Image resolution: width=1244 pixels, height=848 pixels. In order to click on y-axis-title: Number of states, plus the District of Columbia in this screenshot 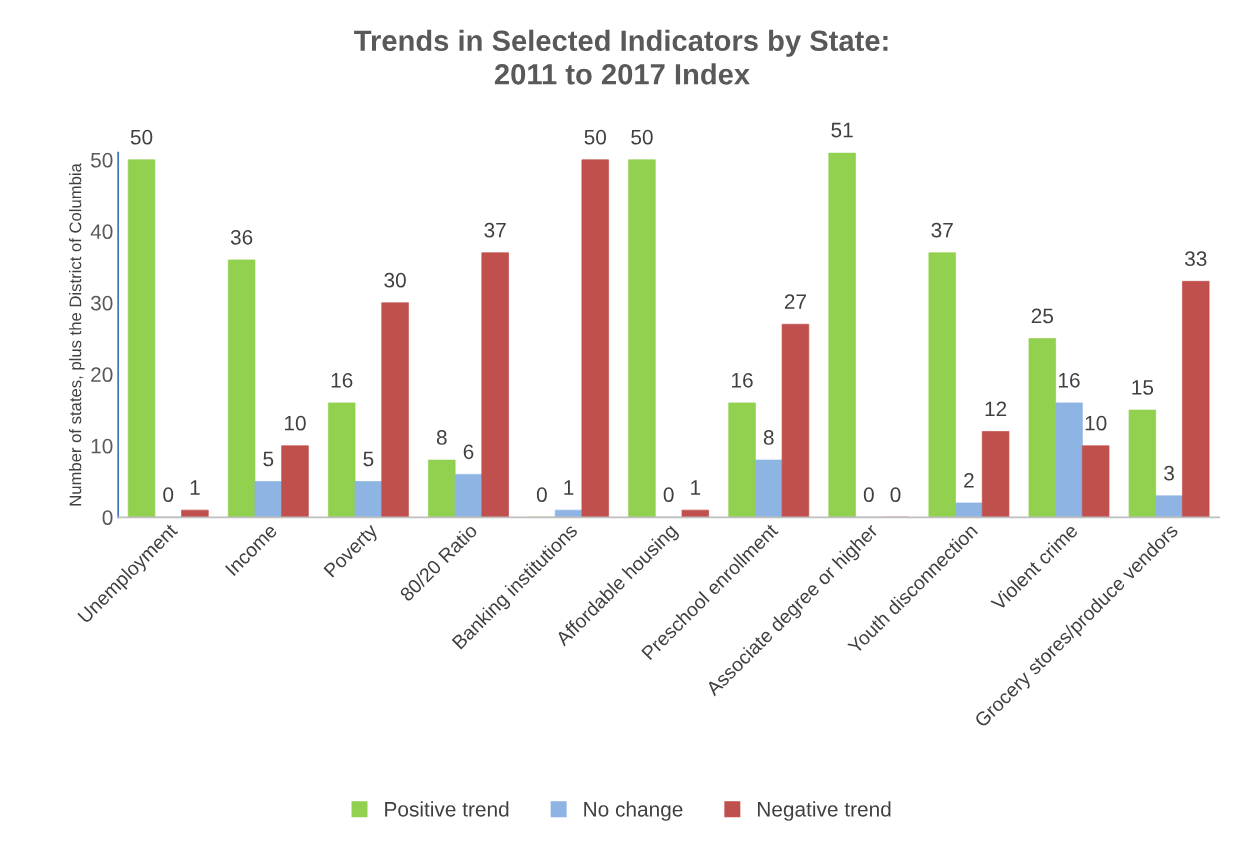, I will do `click(77, 334)`.